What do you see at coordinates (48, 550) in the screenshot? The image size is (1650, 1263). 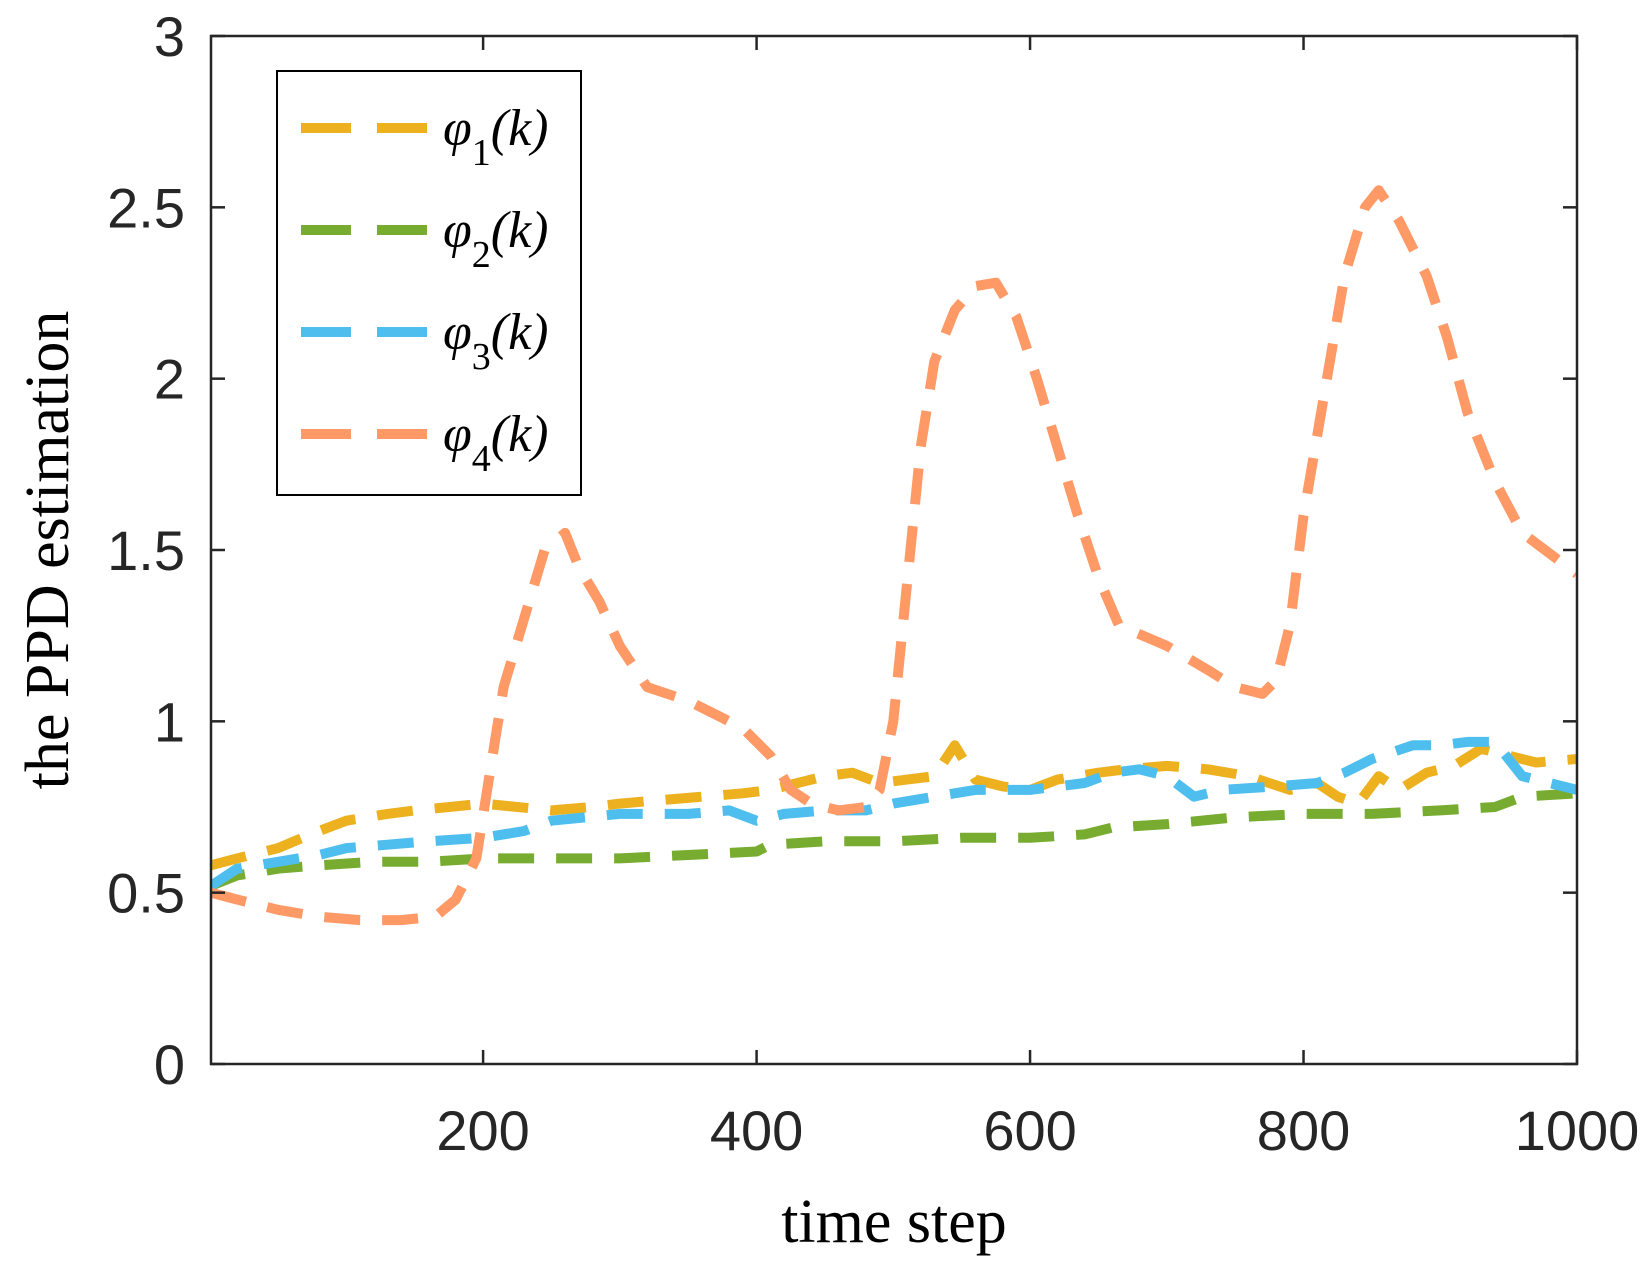 I see `y-axis-title: the PPD estimation` at bounding box center [48, 550].